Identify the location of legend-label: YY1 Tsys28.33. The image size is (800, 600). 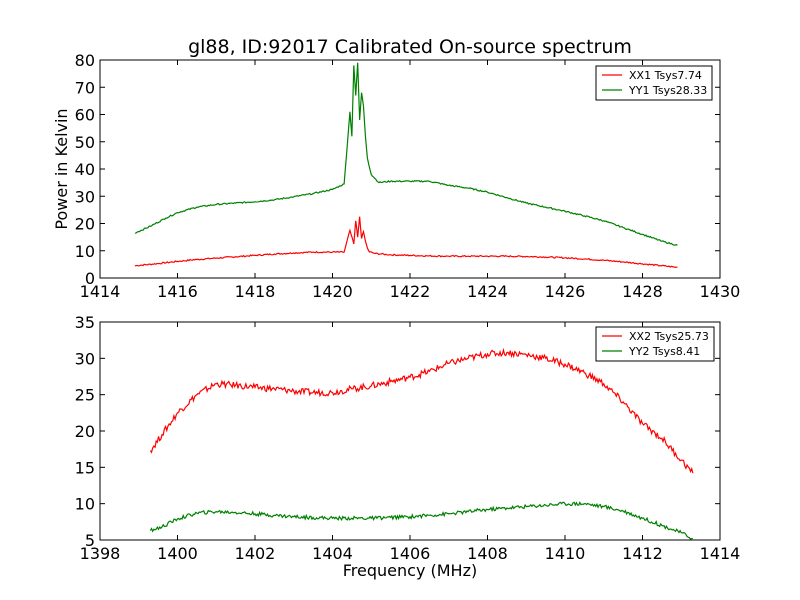
(667, 90).